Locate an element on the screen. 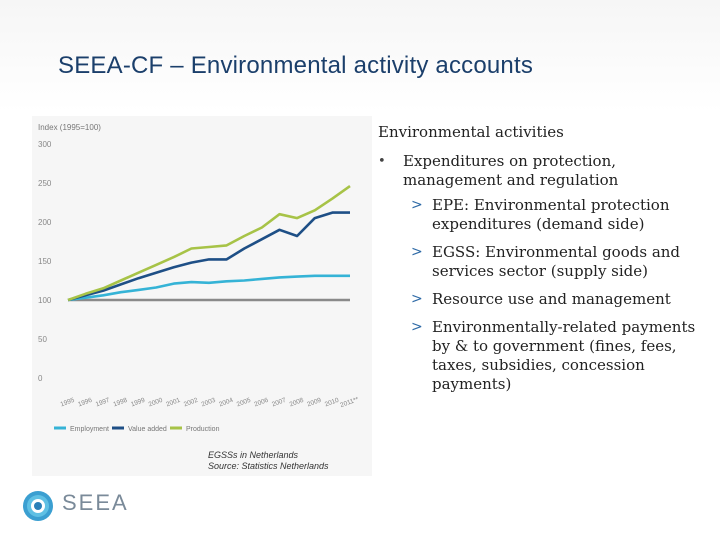 The width and height of the screenshot is (720, 540). x-tick-label: 1999 is located at coordinates (138, 403).